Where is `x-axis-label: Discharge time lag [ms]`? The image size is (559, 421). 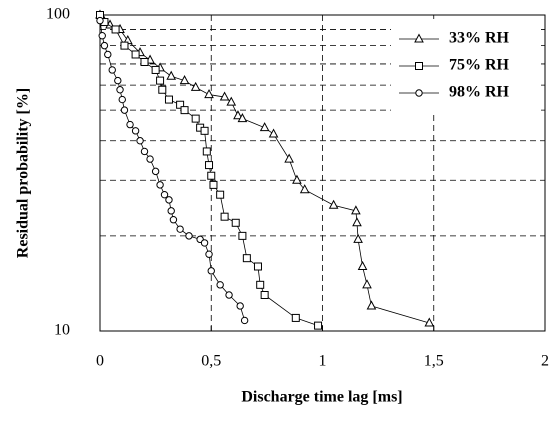
x-axis-label: Discharge time lag [ms] is located at coordinates (321, 397).